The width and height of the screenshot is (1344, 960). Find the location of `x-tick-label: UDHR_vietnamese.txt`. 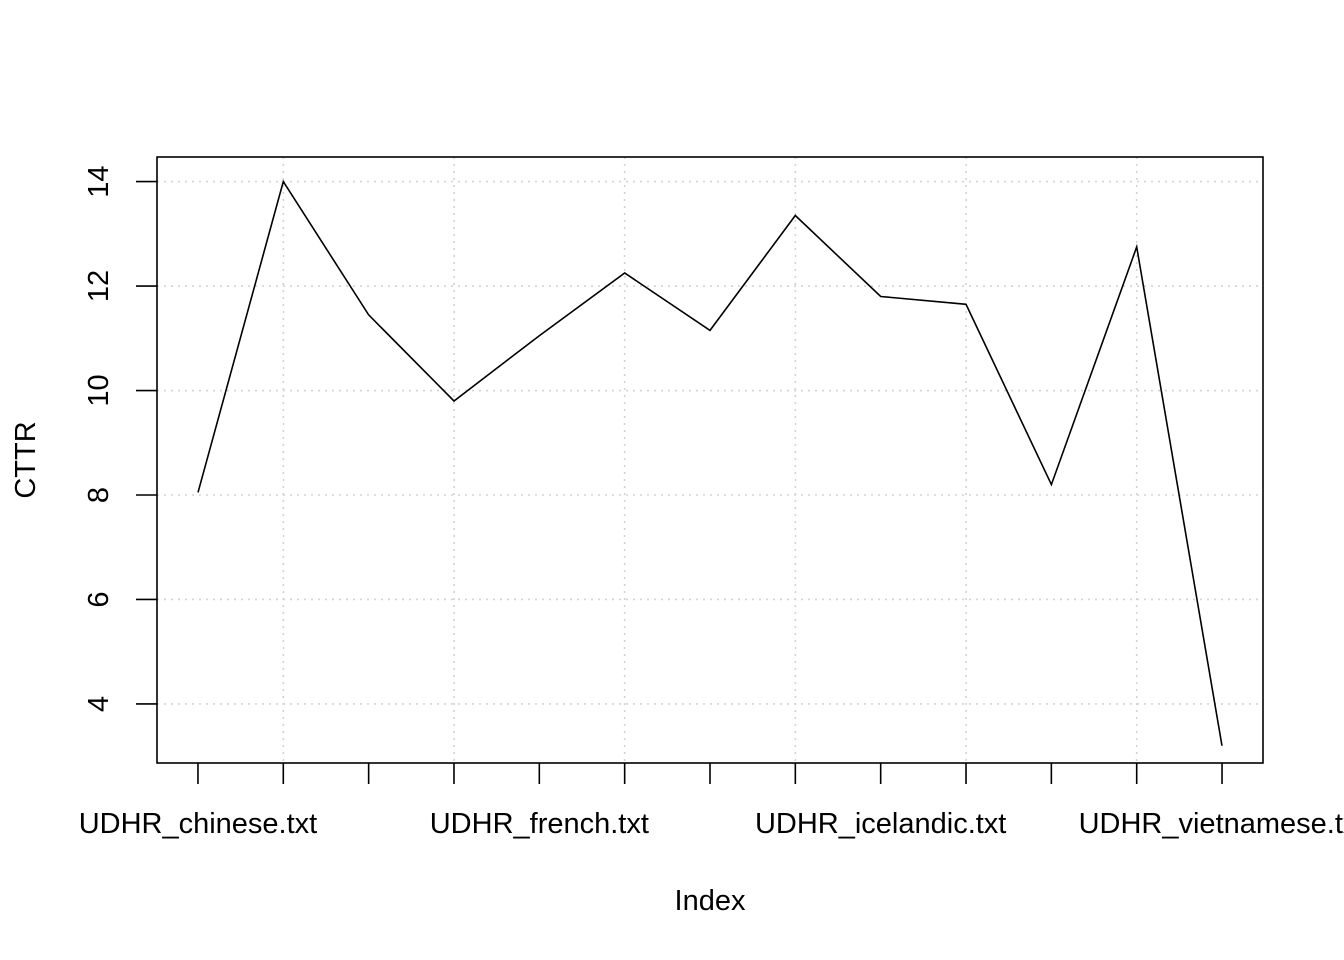

x-tick-label: UDHR_vietnamese.txt is located at coordinates (1211, 824).